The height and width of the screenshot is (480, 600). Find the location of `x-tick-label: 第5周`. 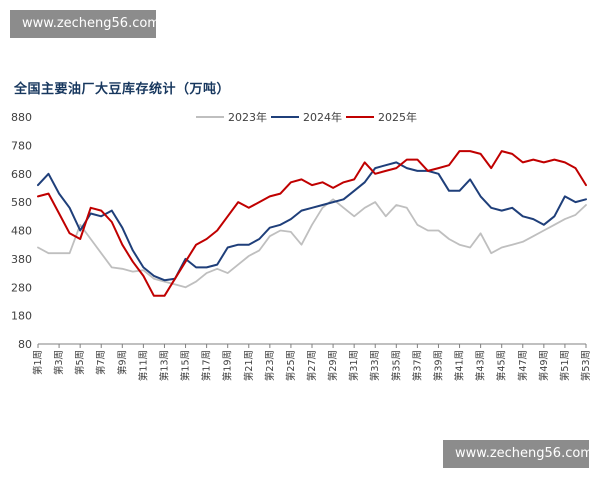

x-tick-label: 第5周 is located at coordinates (80, 362).